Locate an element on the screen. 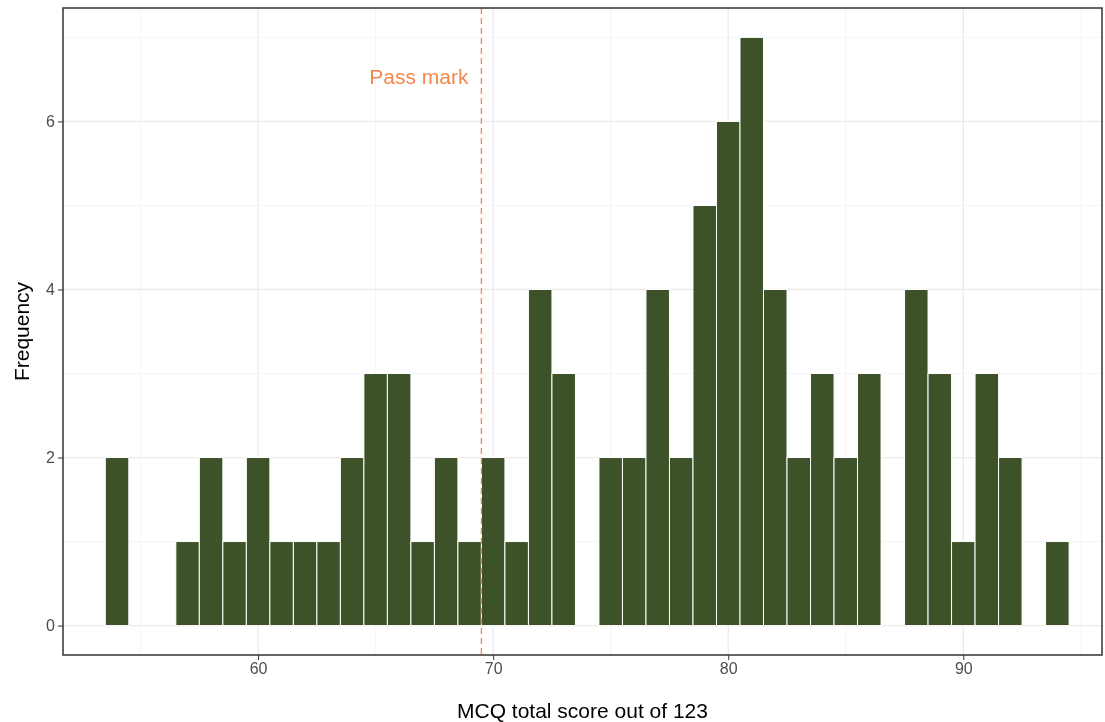  ref-line-label: Pass mark is located at coordinates (419, 76).